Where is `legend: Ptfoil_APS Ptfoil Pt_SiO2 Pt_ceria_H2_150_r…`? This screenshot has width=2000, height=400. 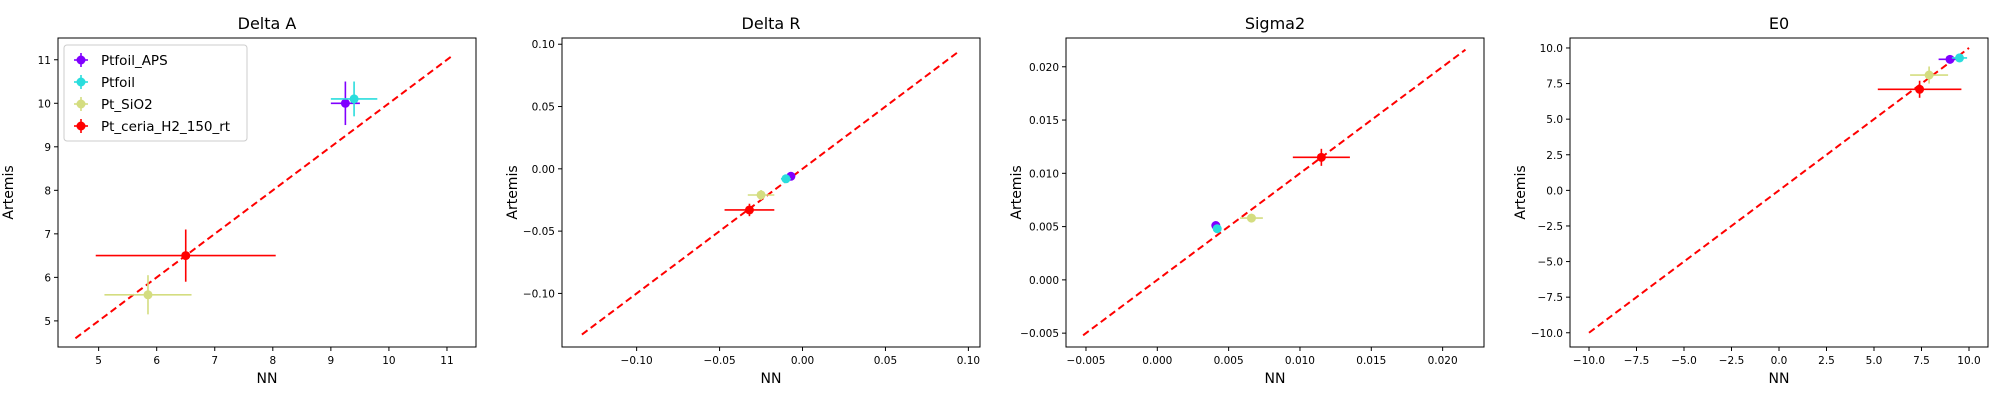
legend: Ptfoil_APS Ptfoil Pt_SiO2 Pt_ceria_H2_150_r… is located at coordinates (155, 93).